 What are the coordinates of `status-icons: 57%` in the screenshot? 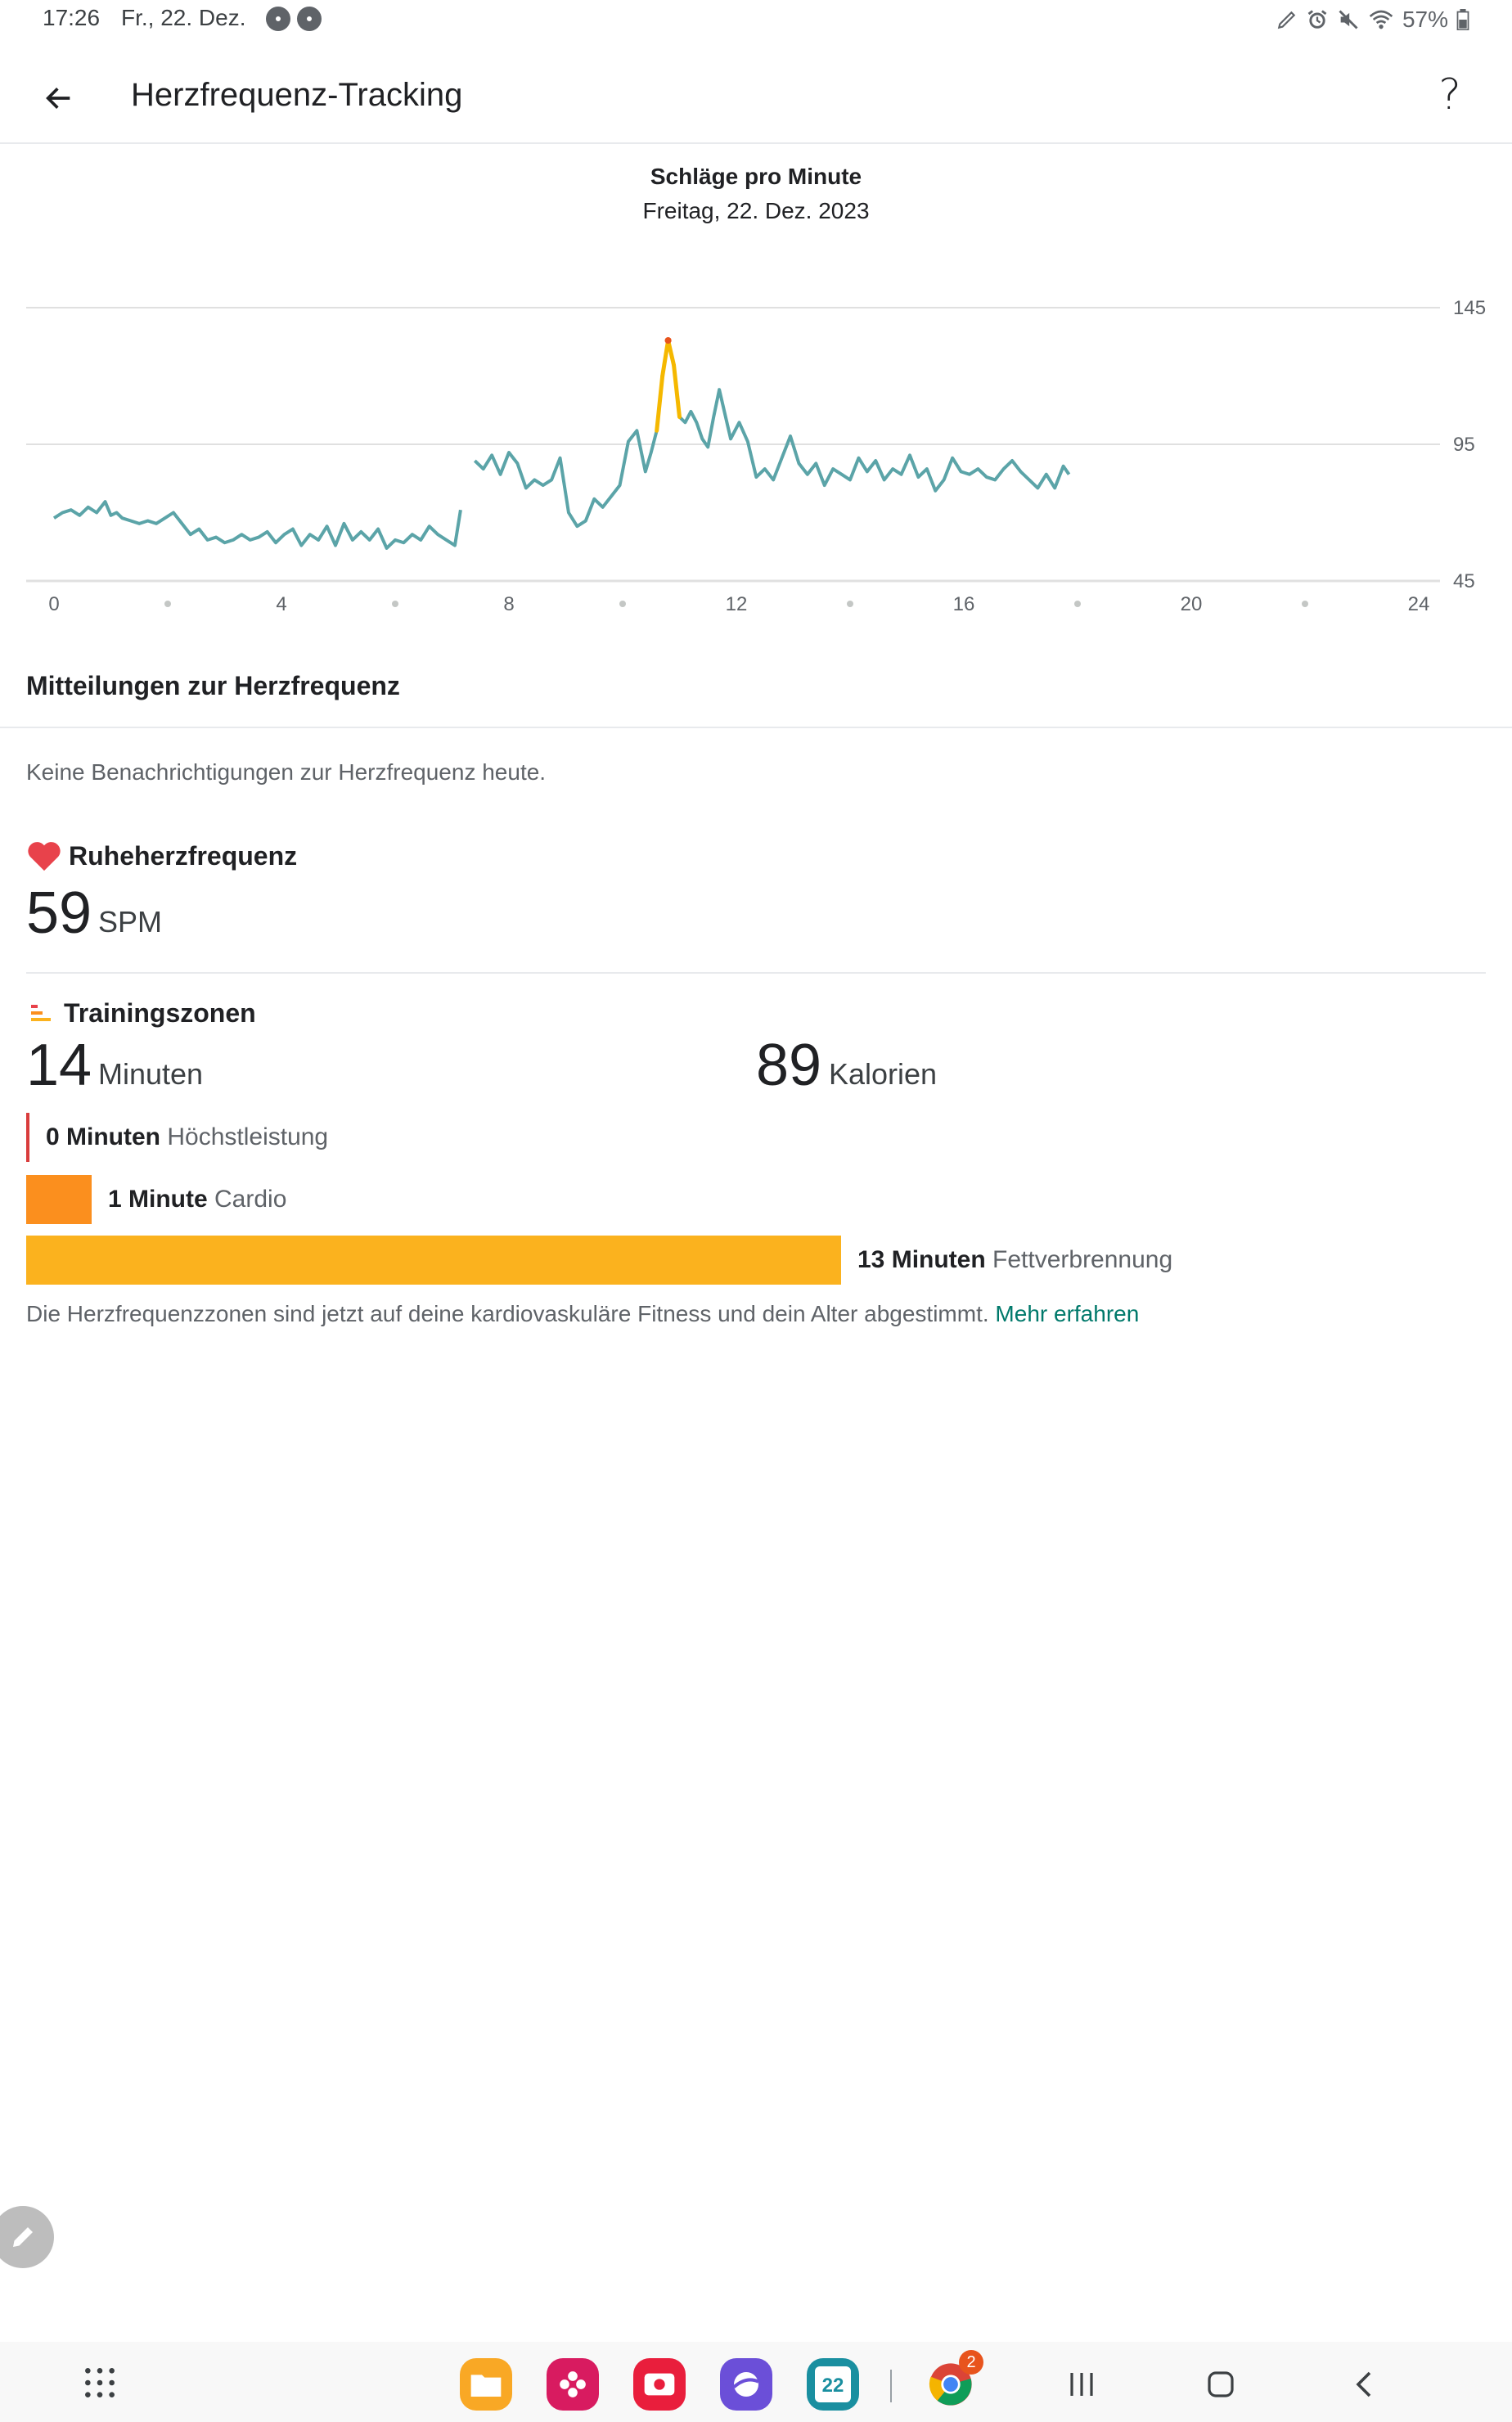 It's located at (1373, 19).